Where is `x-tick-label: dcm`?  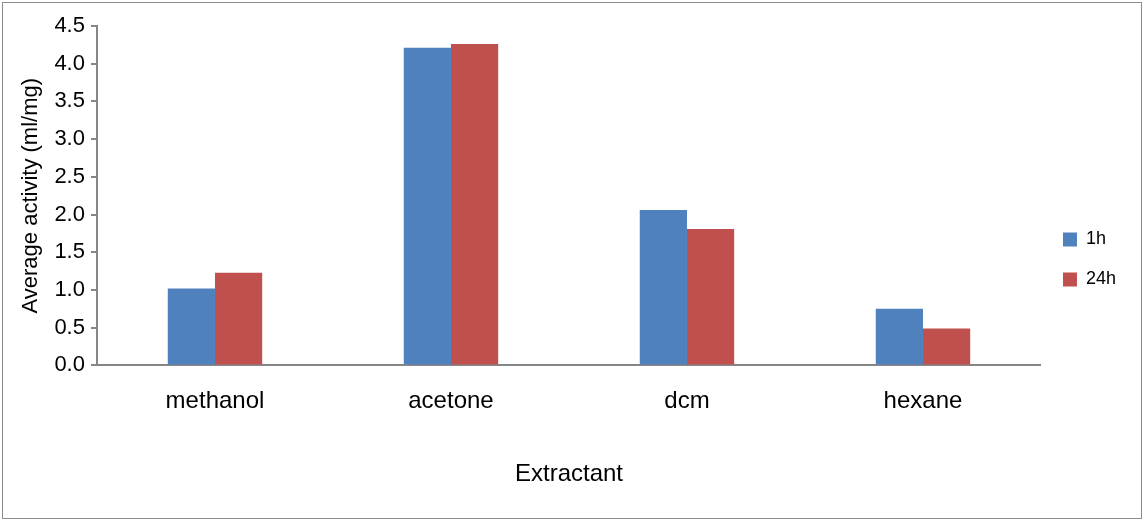
x-tick-label: dcm is located at coordinates (687, 400).